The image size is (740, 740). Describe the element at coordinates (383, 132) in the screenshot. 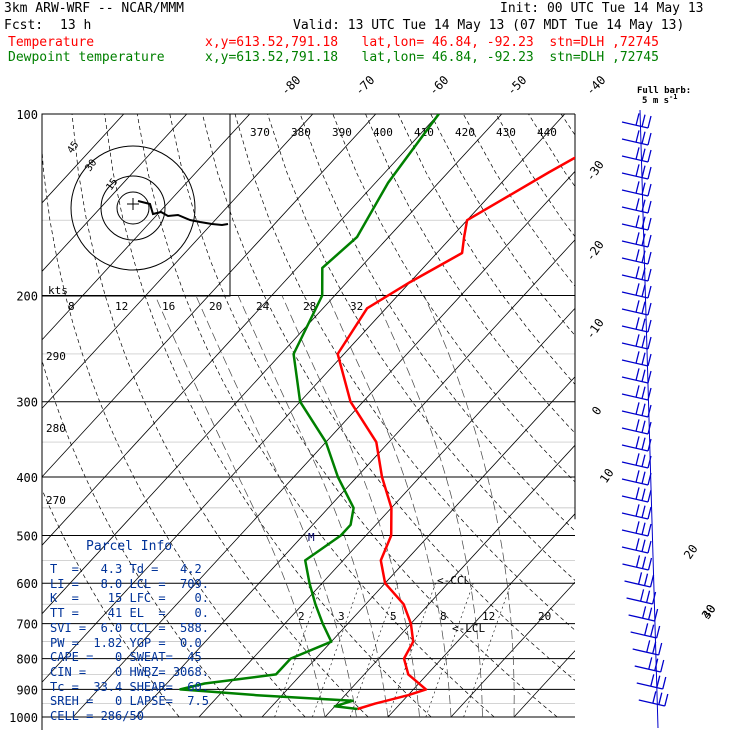

I see `theta-label: 400` at that location.